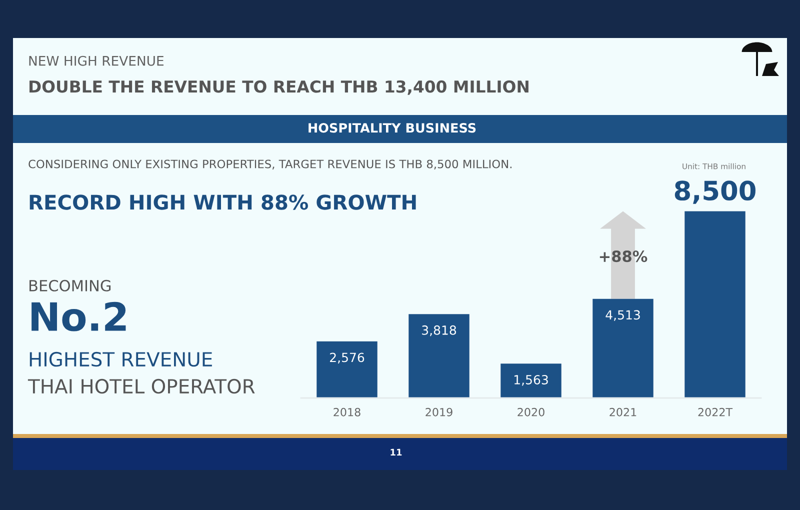 The width and height of the screenshot is (800, 510). What do you see at coordinates (396, 452) in the screenshot?
I see `text: 11` at bounding box center [396, 452].